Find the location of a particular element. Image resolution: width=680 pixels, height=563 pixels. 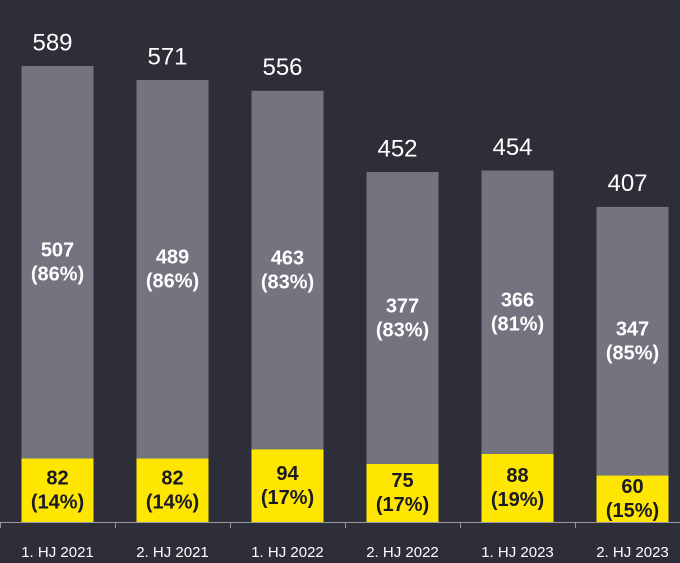

share-label: (19%) is located at coordinates (517, 500).